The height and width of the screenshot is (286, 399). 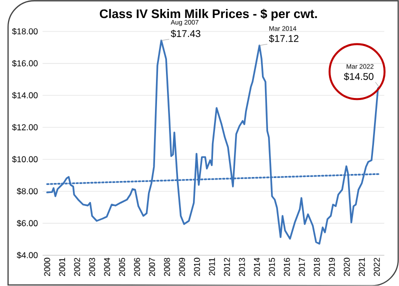 What do you see at coordinates (227, 267) in the screenshot?
I see `x-tick-label: 2012` at bounding box center [227, 267].